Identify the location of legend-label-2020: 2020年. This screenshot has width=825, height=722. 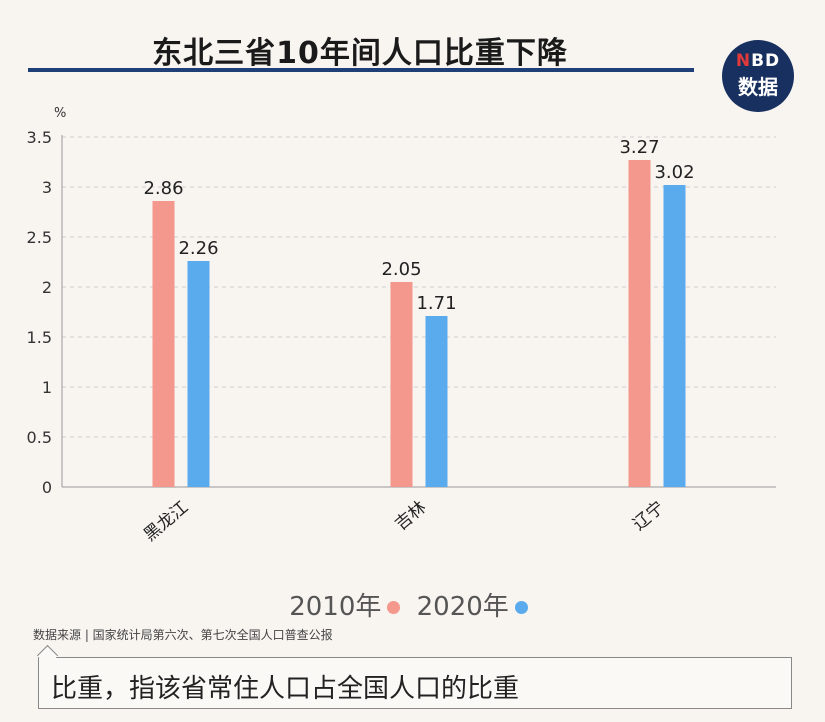
(462, 607).